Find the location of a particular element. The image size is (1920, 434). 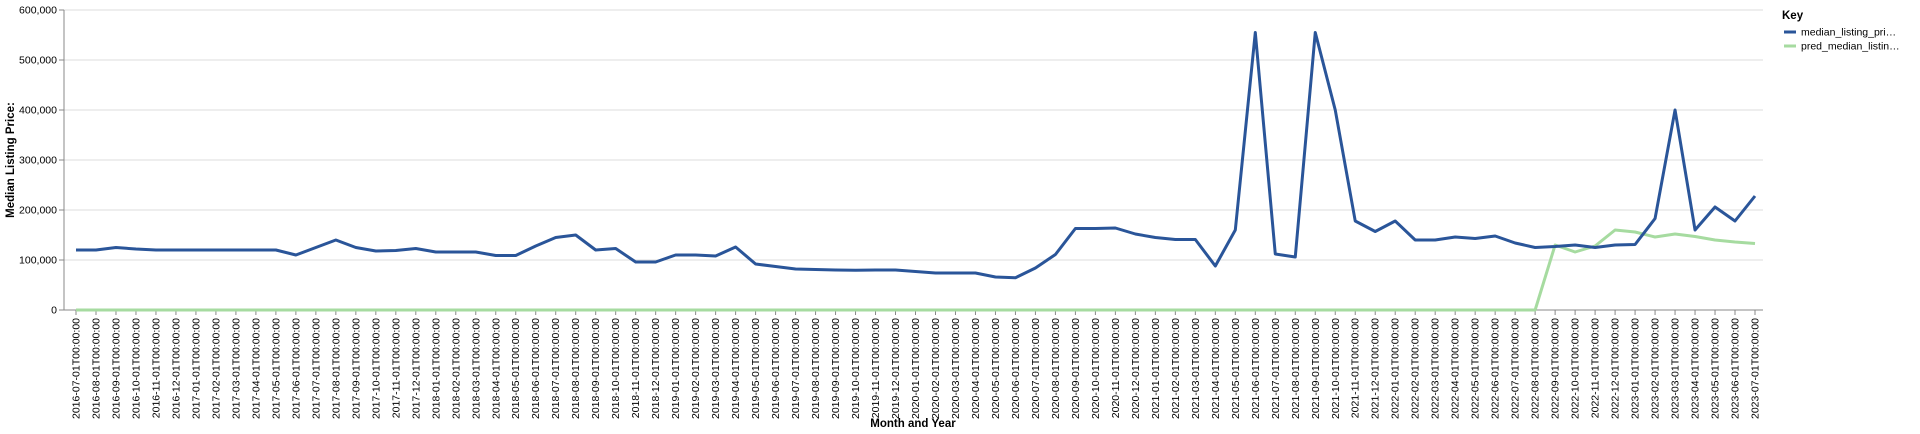

x-tick-label: 2019-12-01T00:00:00 is located at coordinates (896, 368).